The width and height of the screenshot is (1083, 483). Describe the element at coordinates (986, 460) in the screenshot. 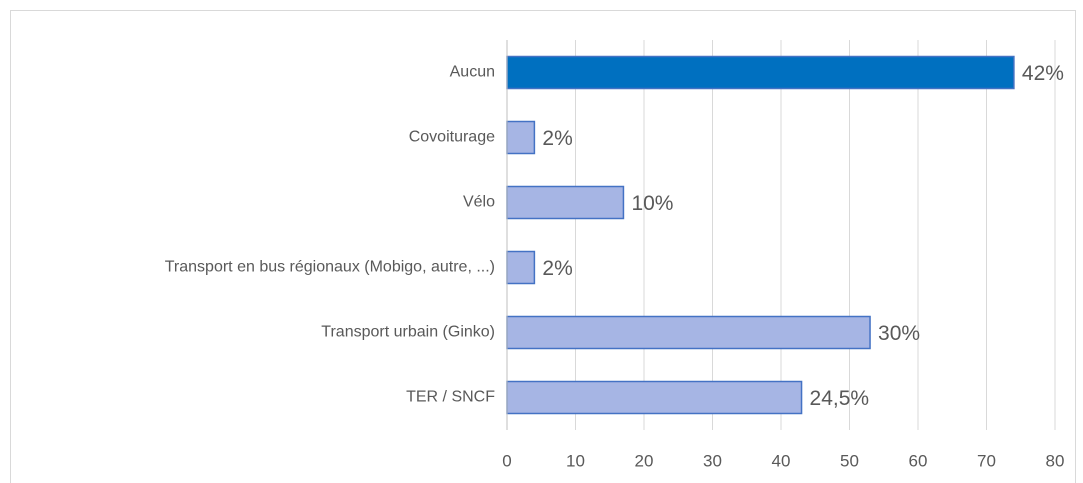

I see `x-tick-label: 70` at that location.